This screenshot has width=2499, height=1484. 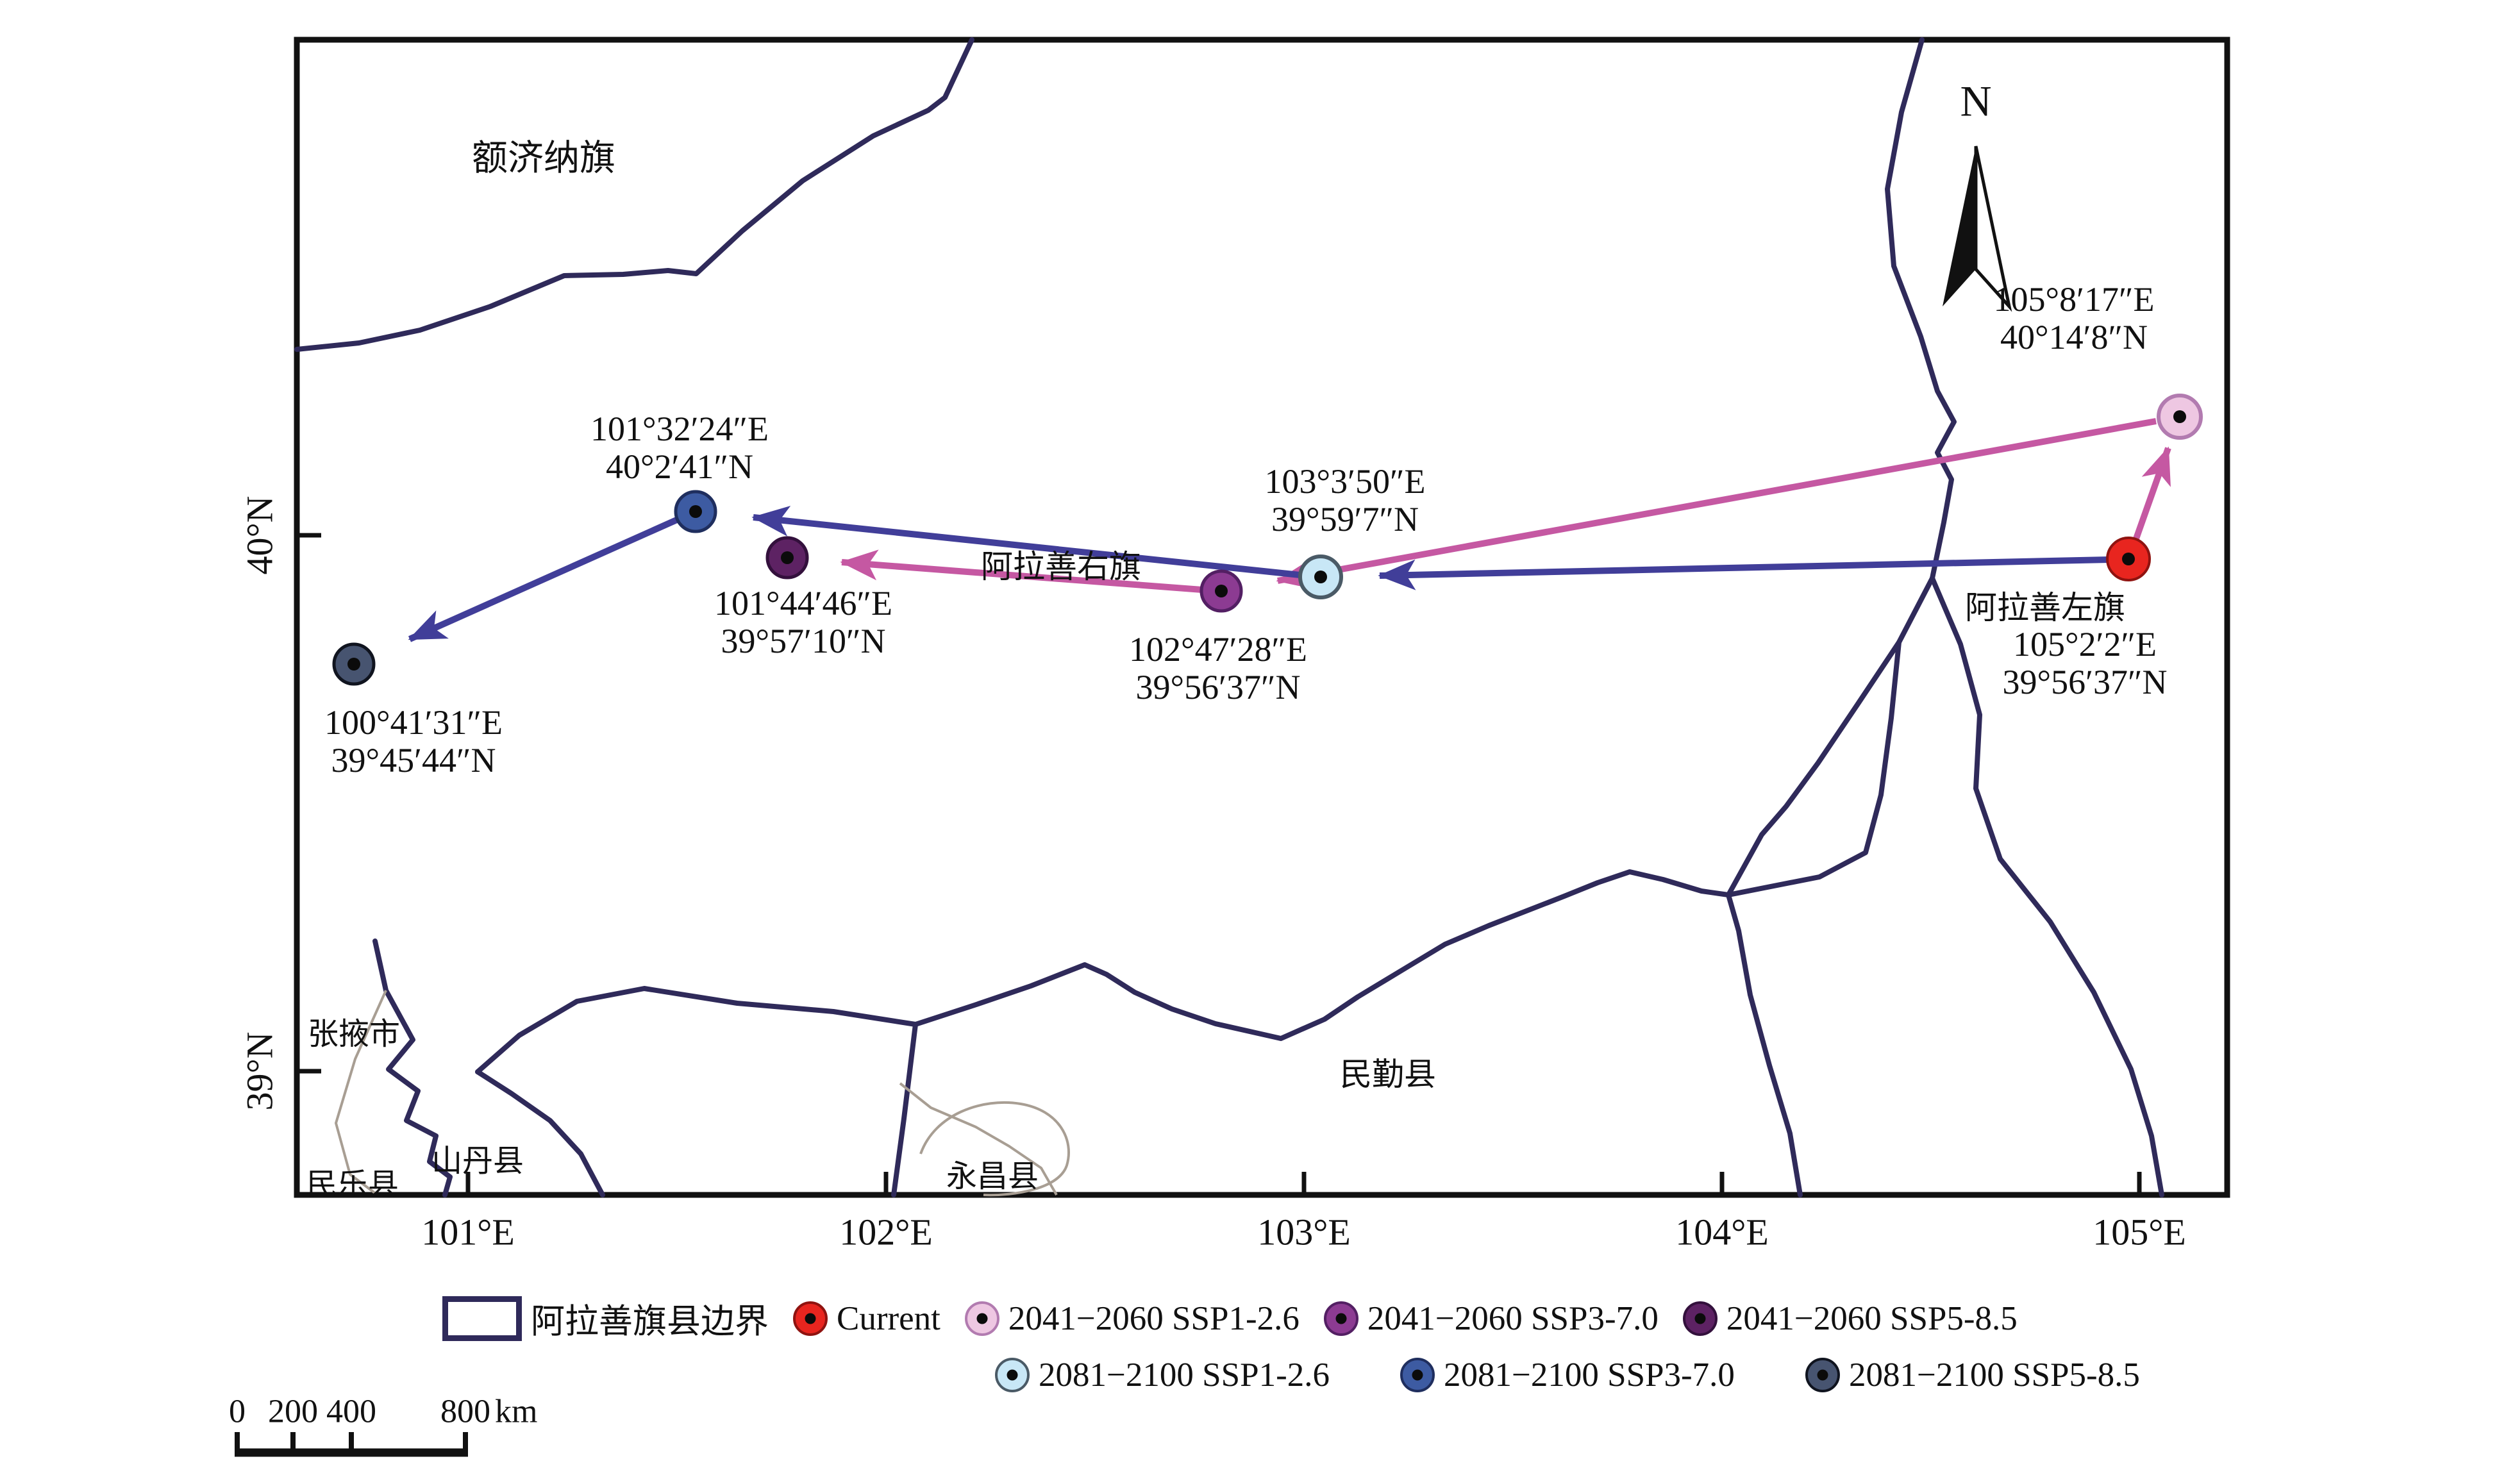 I want to click on arrow-ssp370-2041-to-ssp585-2041, so click(x=1025, y=571).